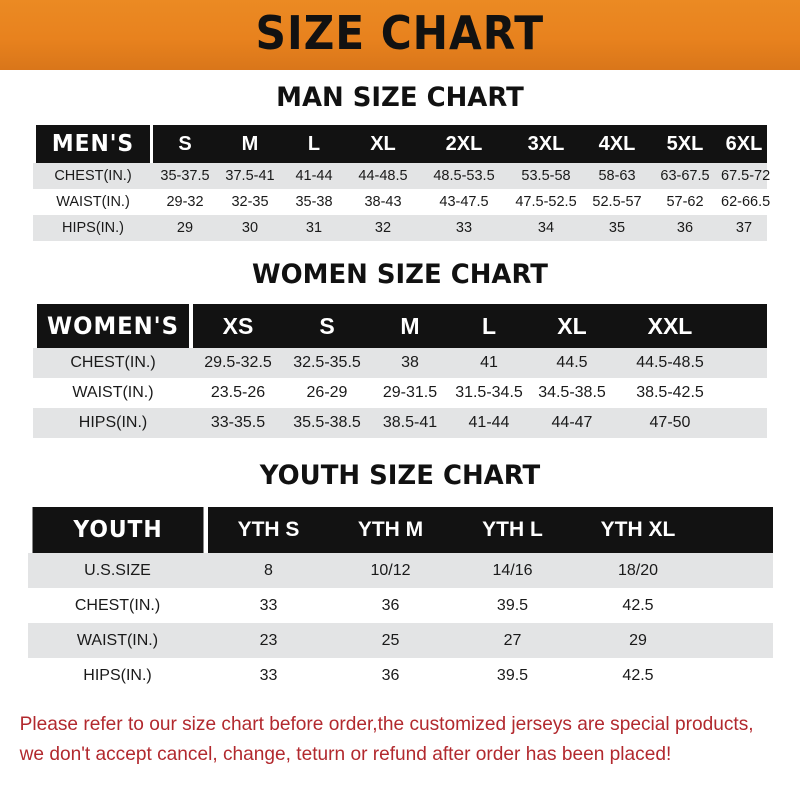  What do you see at coordinates (410, 363) in the screenshot?
I see `women-cell: 38` at bounding box center [410, 363].